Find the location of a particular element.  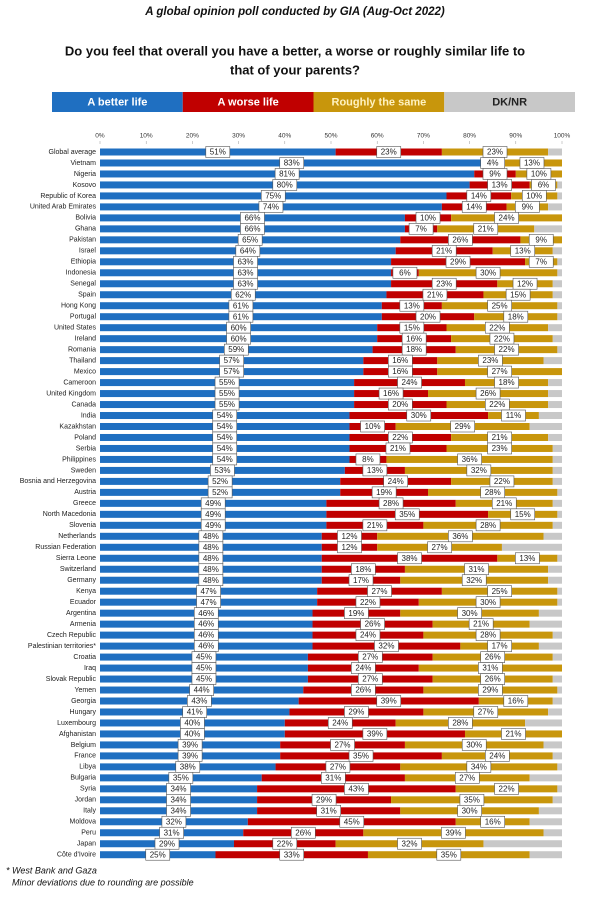

value-label: 57% is located at coordinates (232, 371).